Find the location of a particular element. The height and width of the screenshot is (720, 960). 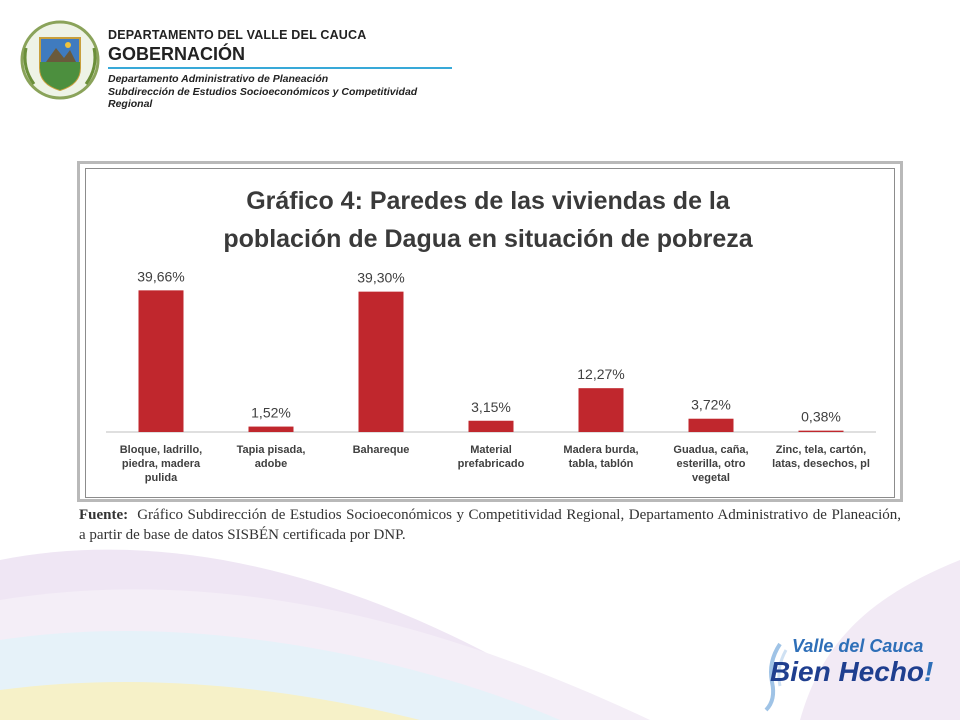

category-label-1: Tapia pisada, adobe is located at coordinates (271, 457).